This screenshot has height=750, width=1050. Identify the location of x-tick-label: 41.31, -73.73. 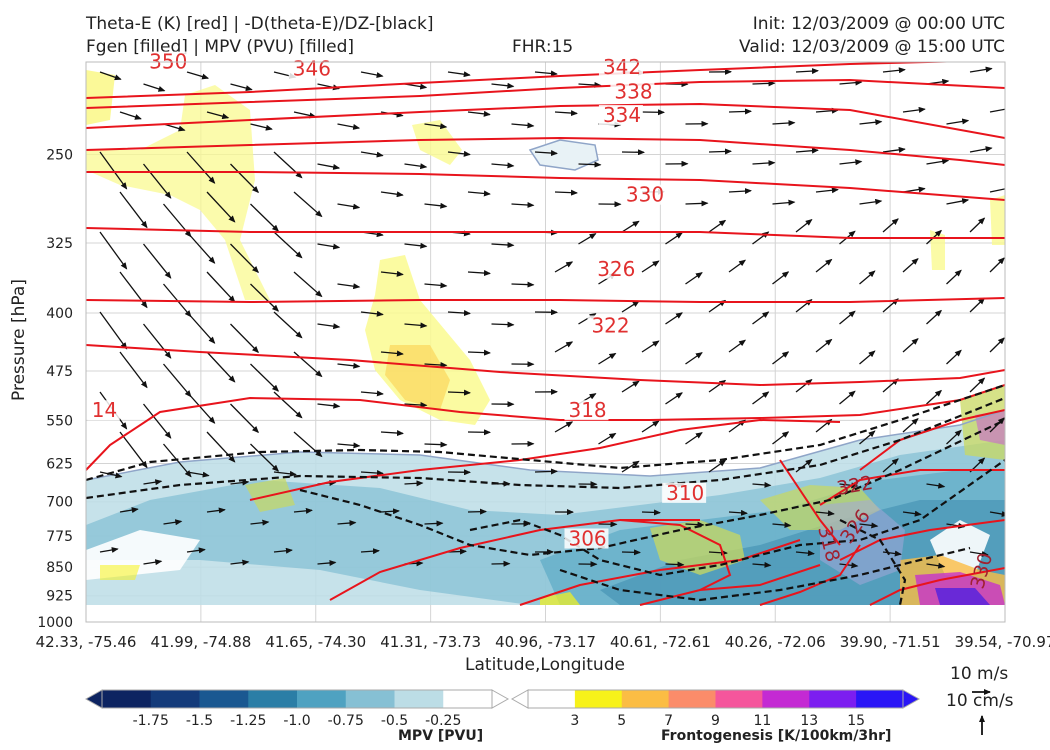
(430, 642).